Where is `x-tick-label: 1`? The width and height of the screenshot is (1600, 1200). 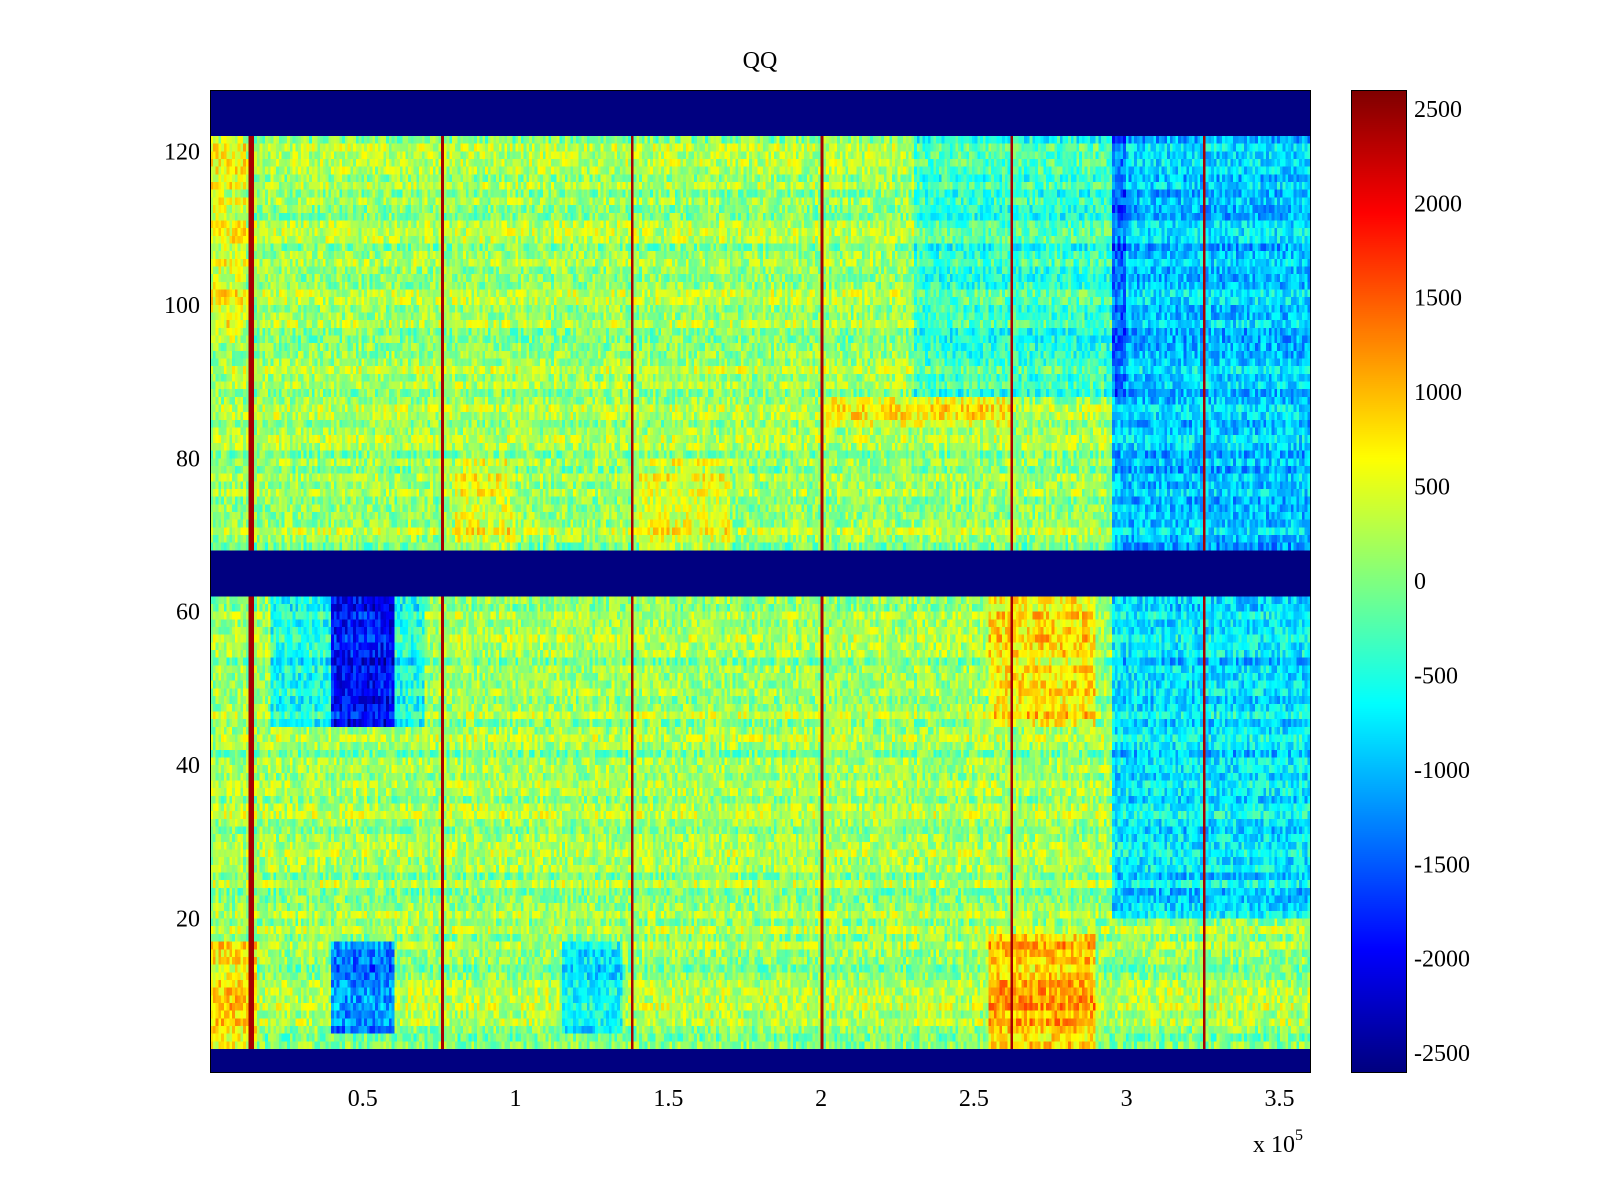 x-tick-label: 1 is located at coordinates (516, 1099).